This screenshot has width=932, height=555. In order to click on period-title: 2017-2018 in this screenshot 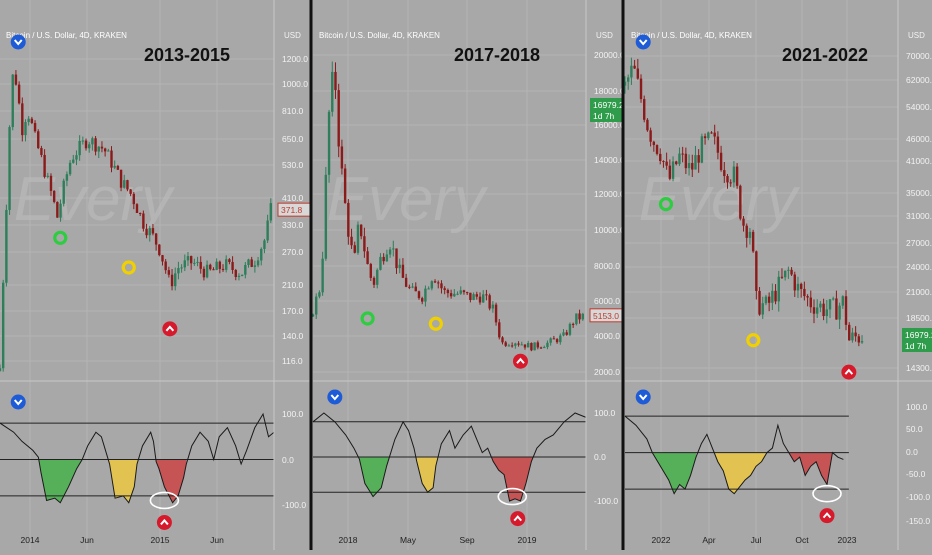, I will do `click(497, 55)`.